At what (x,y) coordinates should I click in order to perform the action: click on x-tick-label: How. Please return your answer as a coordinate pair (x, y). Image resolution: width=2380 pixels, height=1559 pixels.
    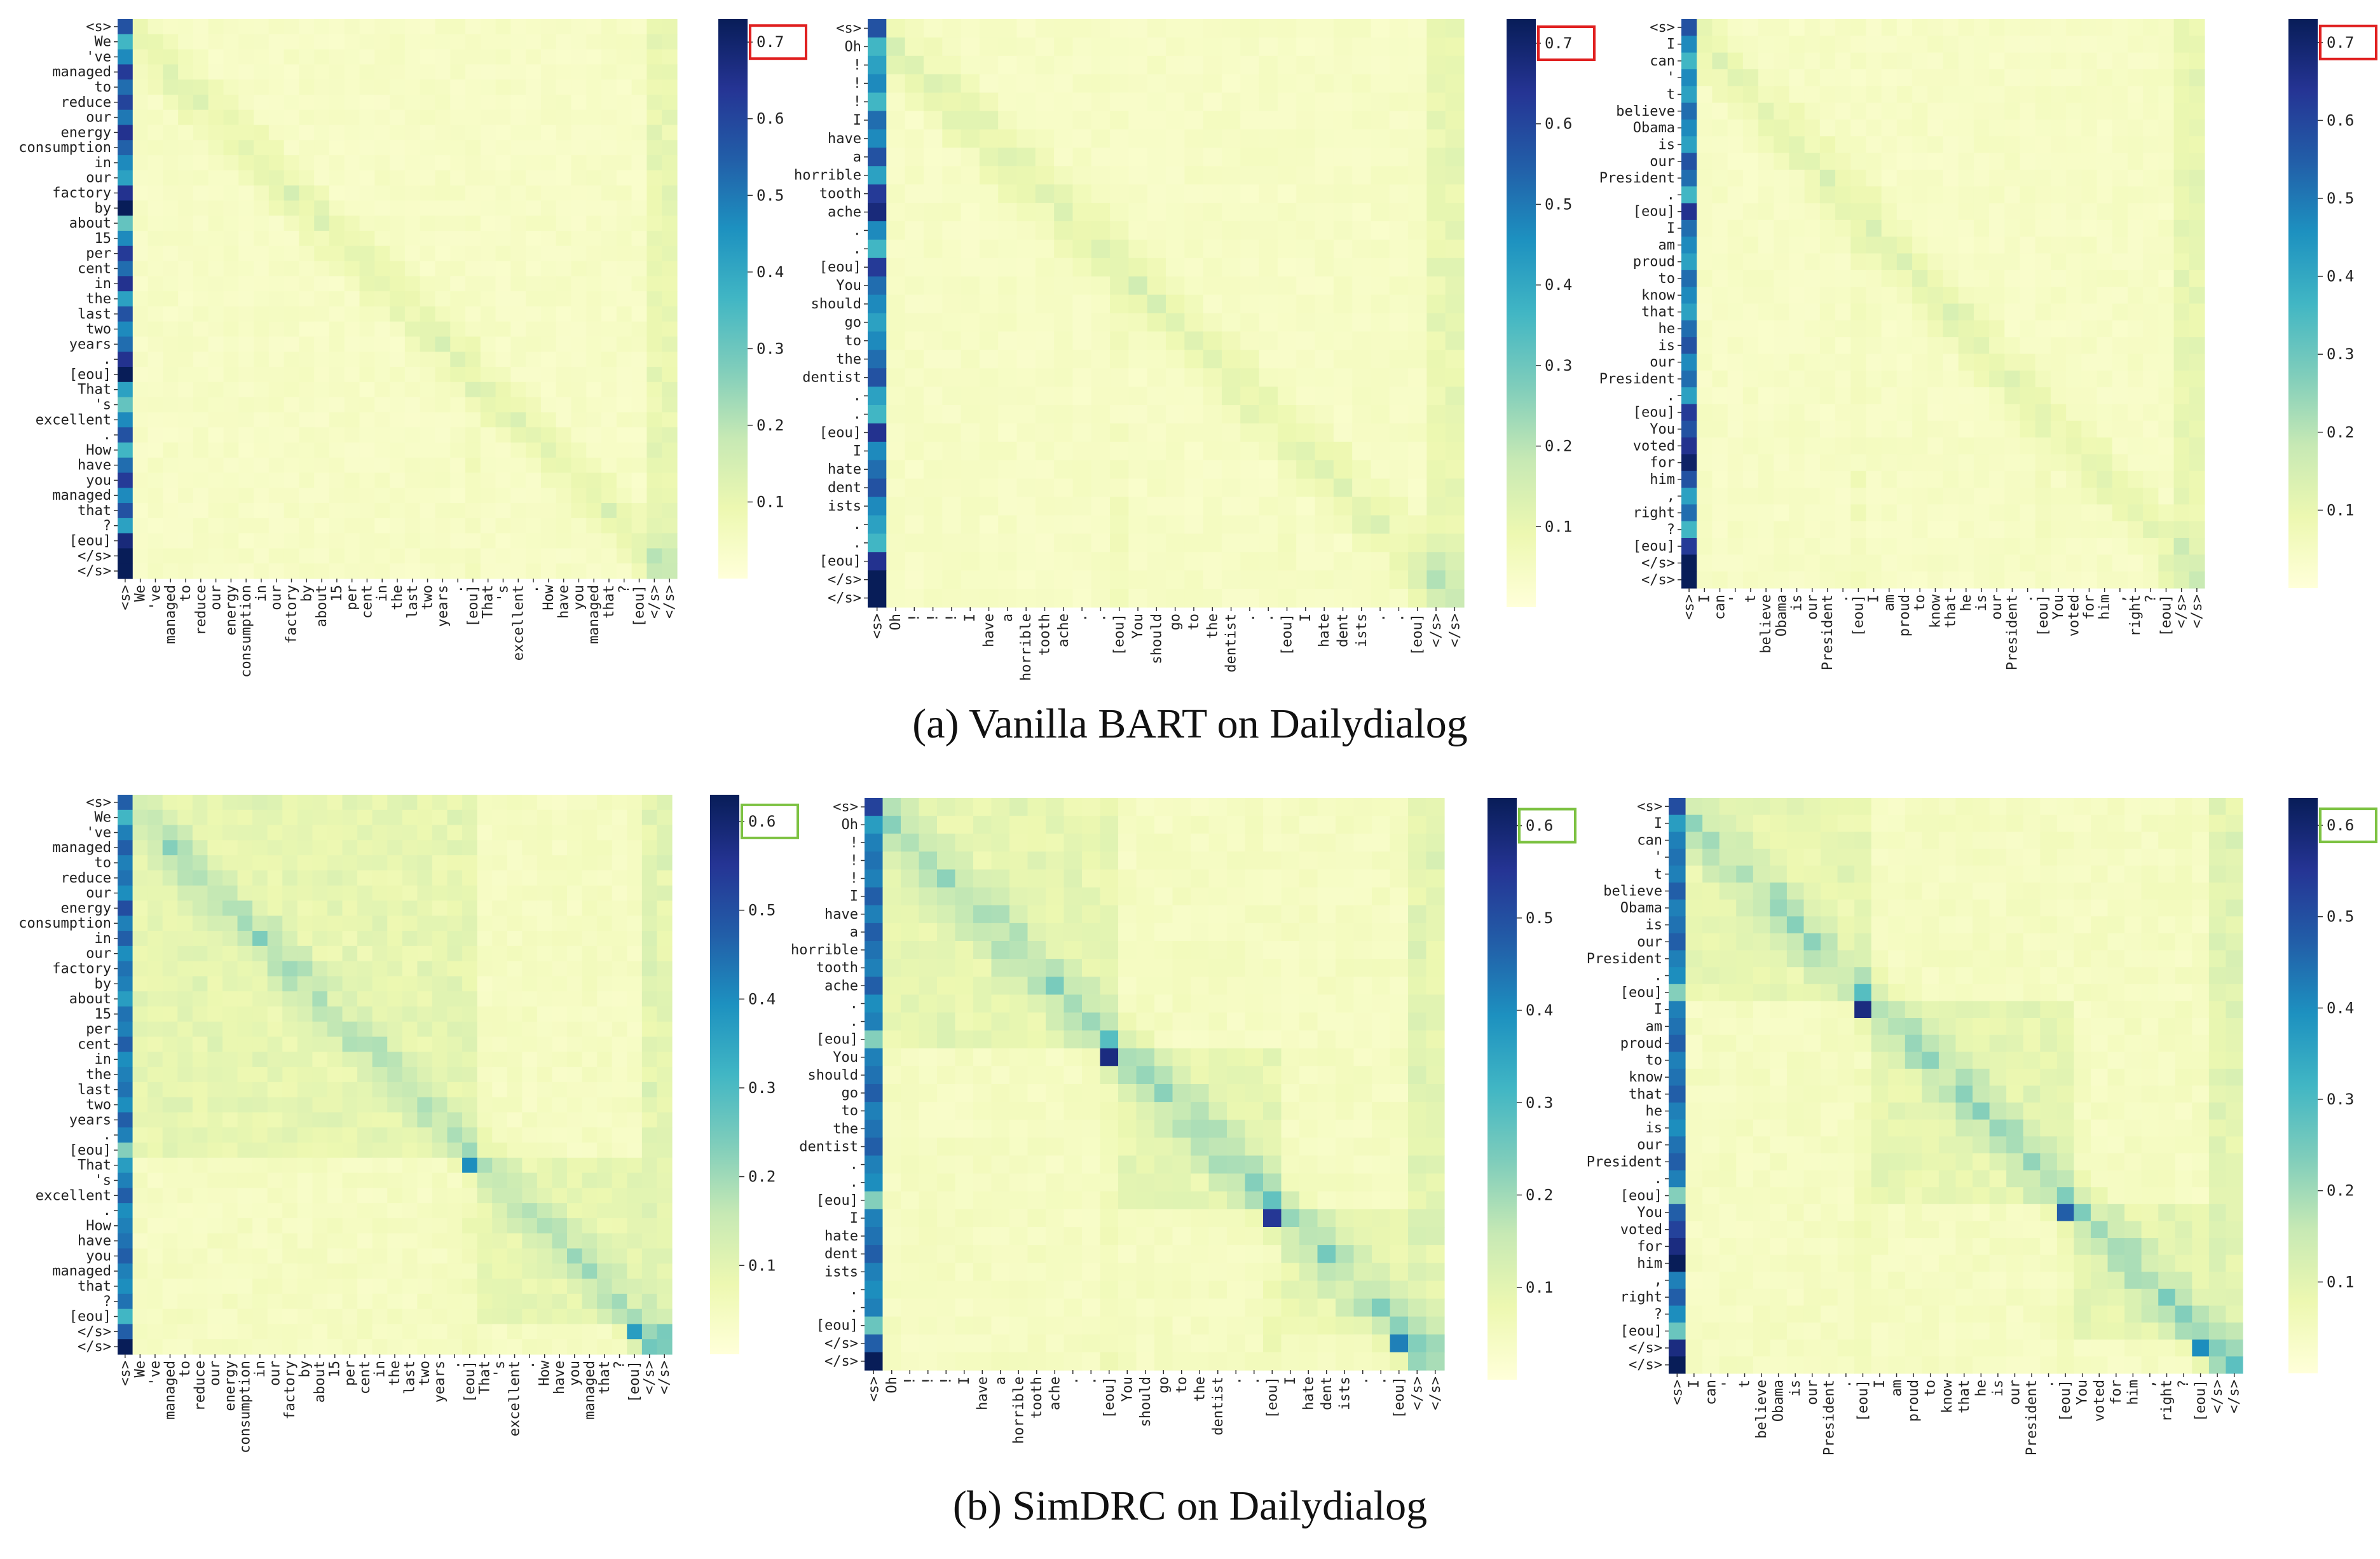
    Looking at the image, I should click on (549, 597).